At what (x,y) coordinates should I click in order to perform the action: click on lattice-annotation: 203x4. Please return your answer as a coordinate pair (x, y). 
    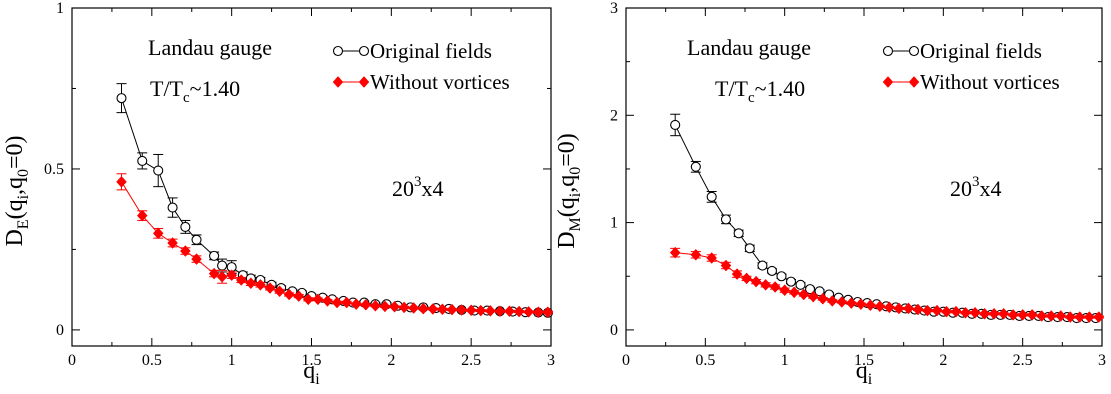
    Looking at the image, I should click on (418, 187).